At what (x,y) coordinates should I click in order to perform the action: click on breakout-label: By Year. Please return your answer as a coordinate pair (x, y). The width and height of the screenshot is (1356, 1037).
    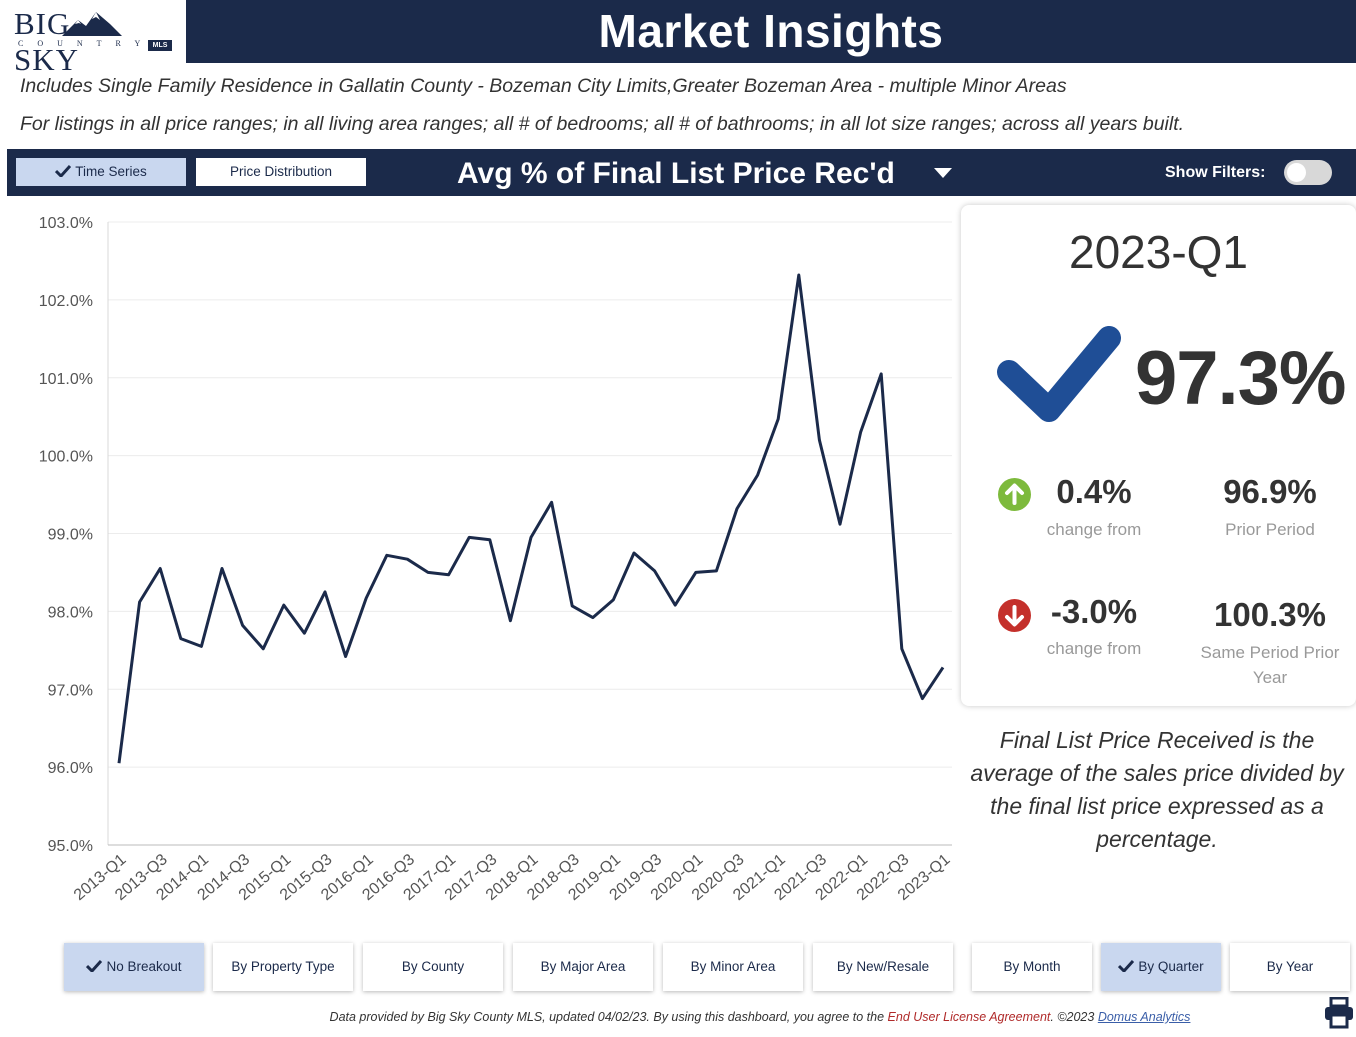
    Looking at the image, I should click on (1290, 966).